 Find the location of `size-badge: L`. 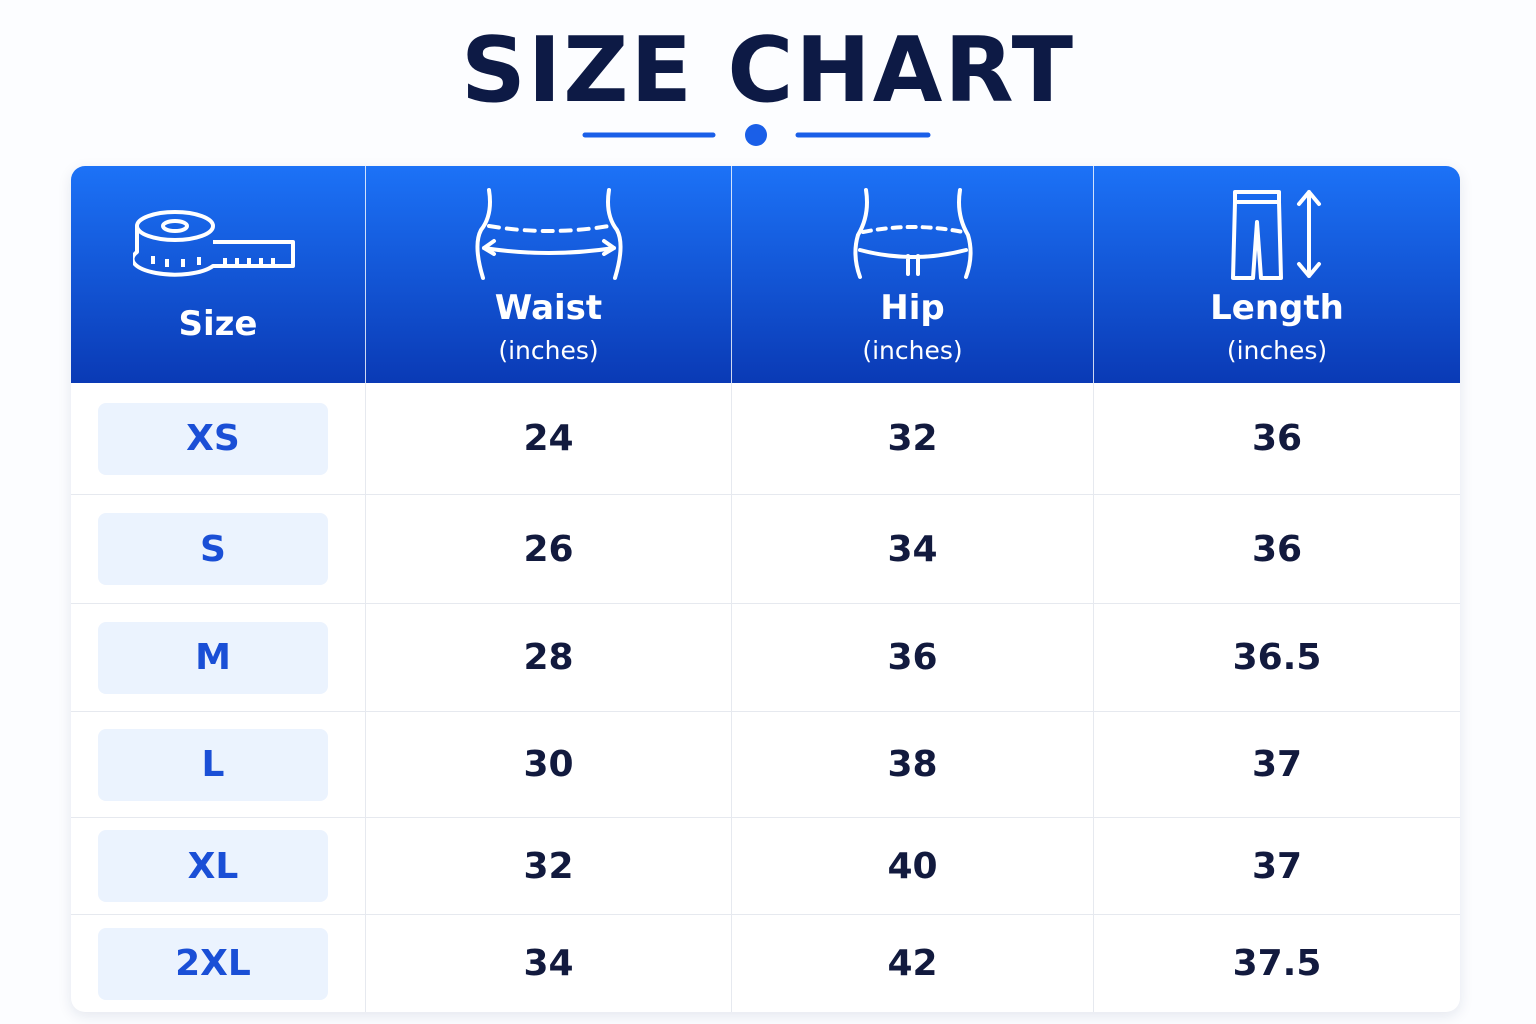

size-badge: L is located at coordinates (213, 764).